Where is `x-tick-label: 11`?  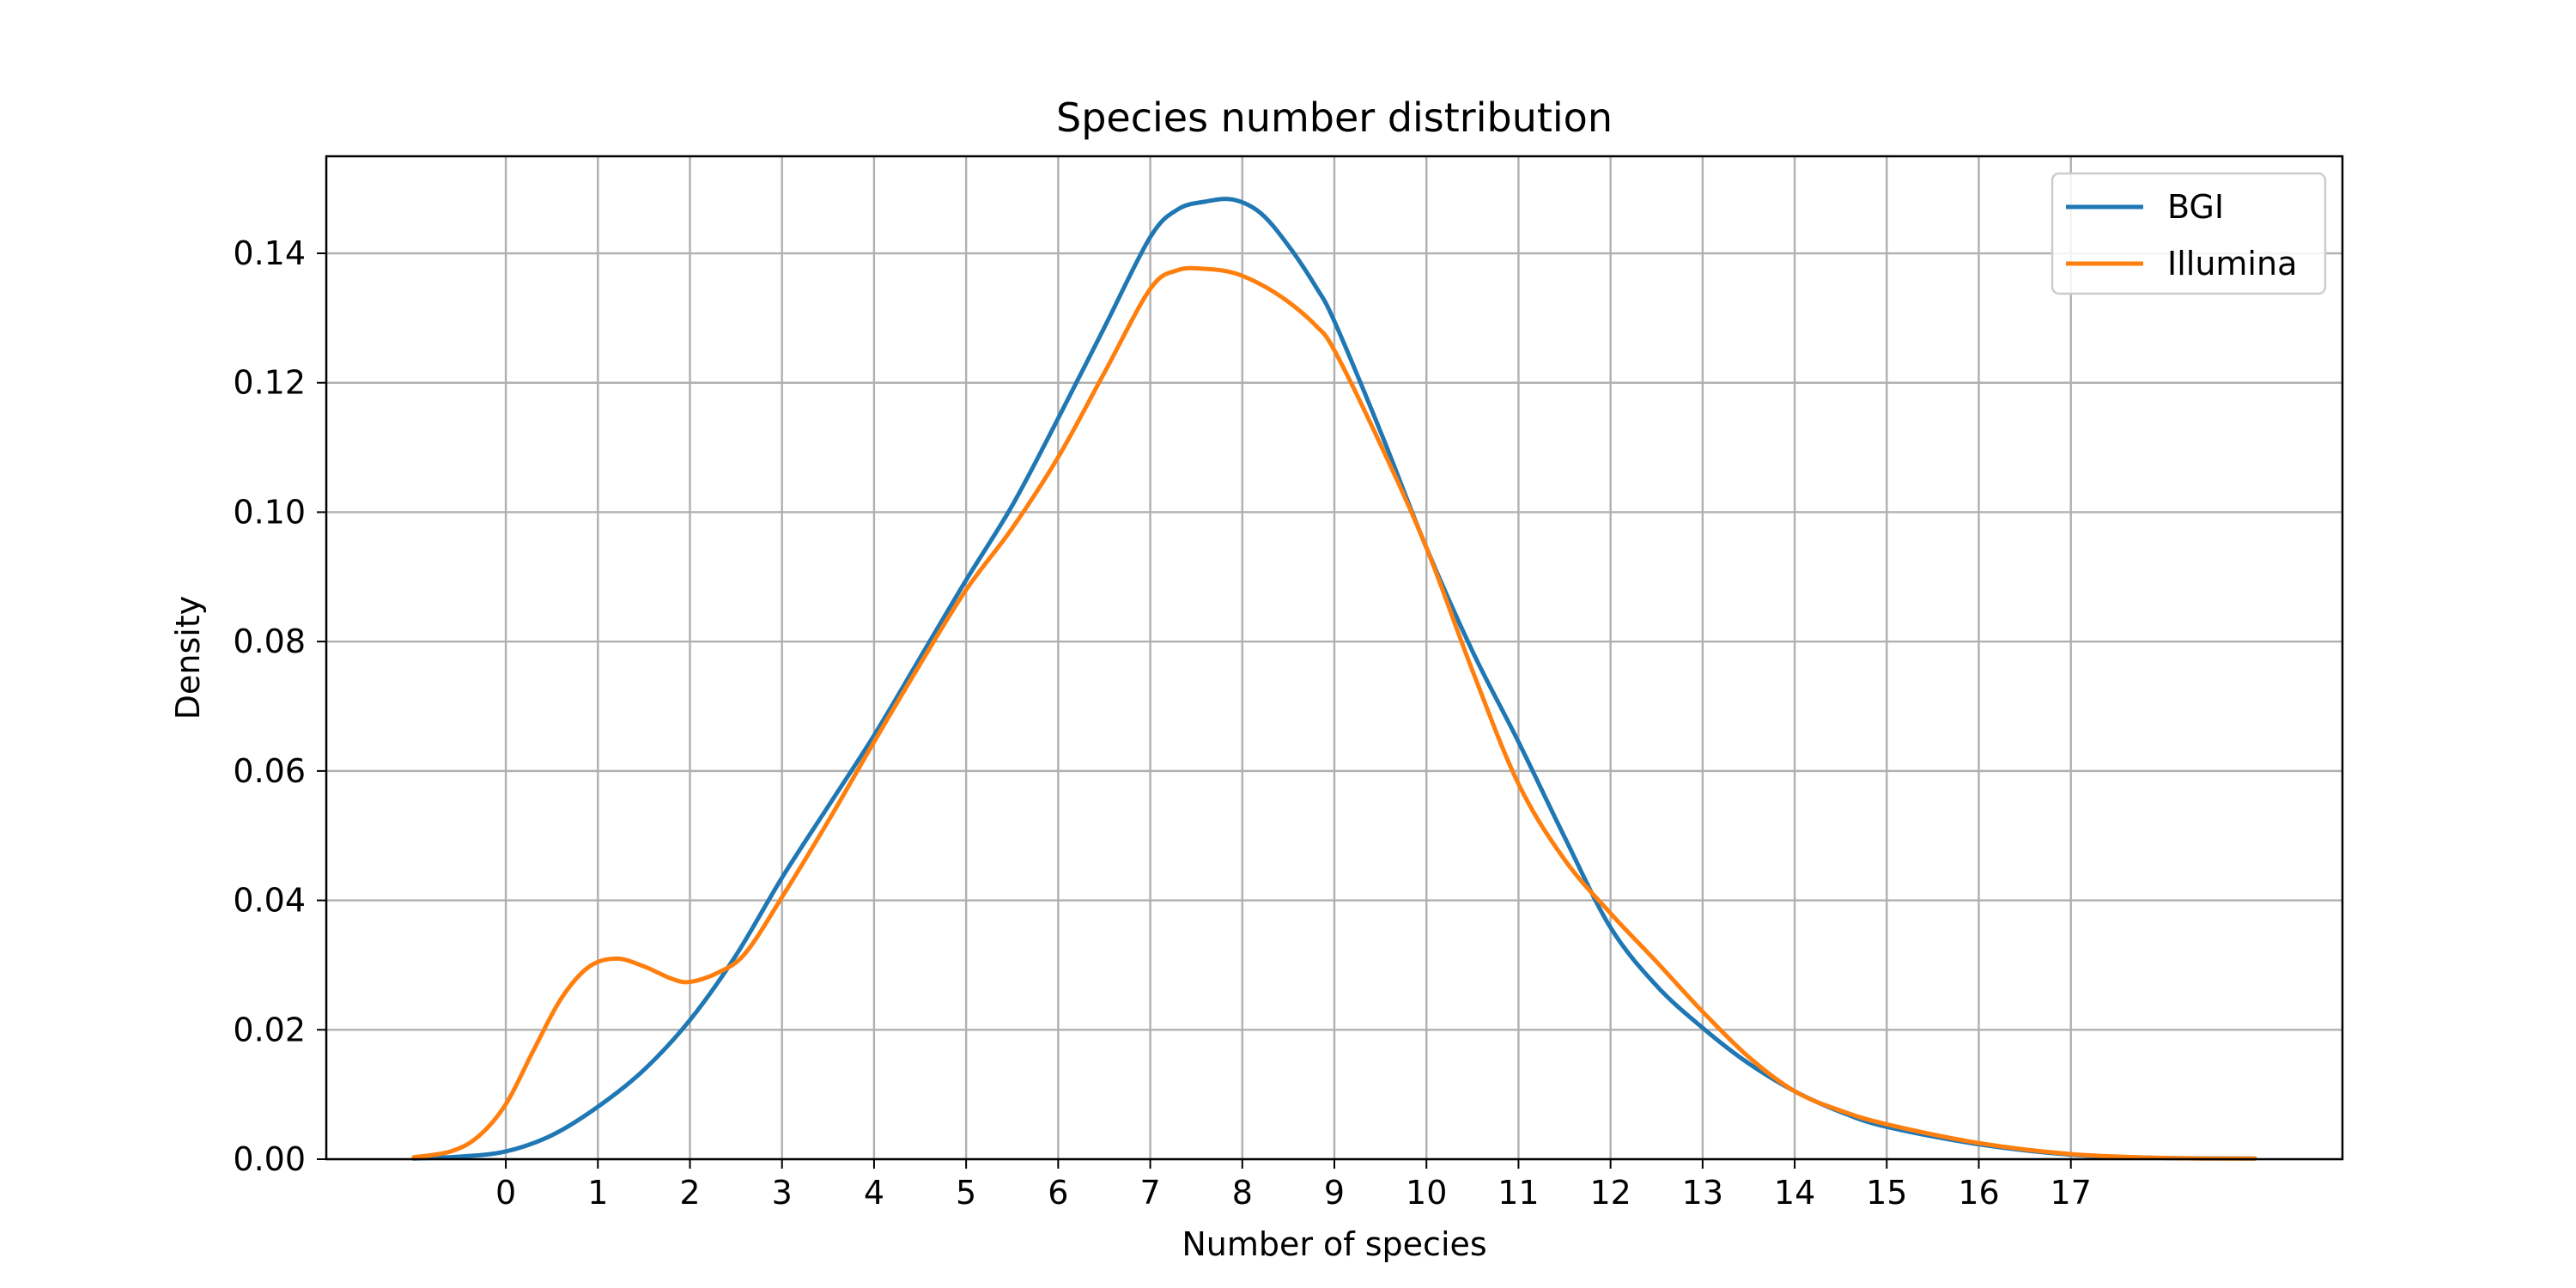
x-tick-label: 11 is located at coordinates (1518, 1193).